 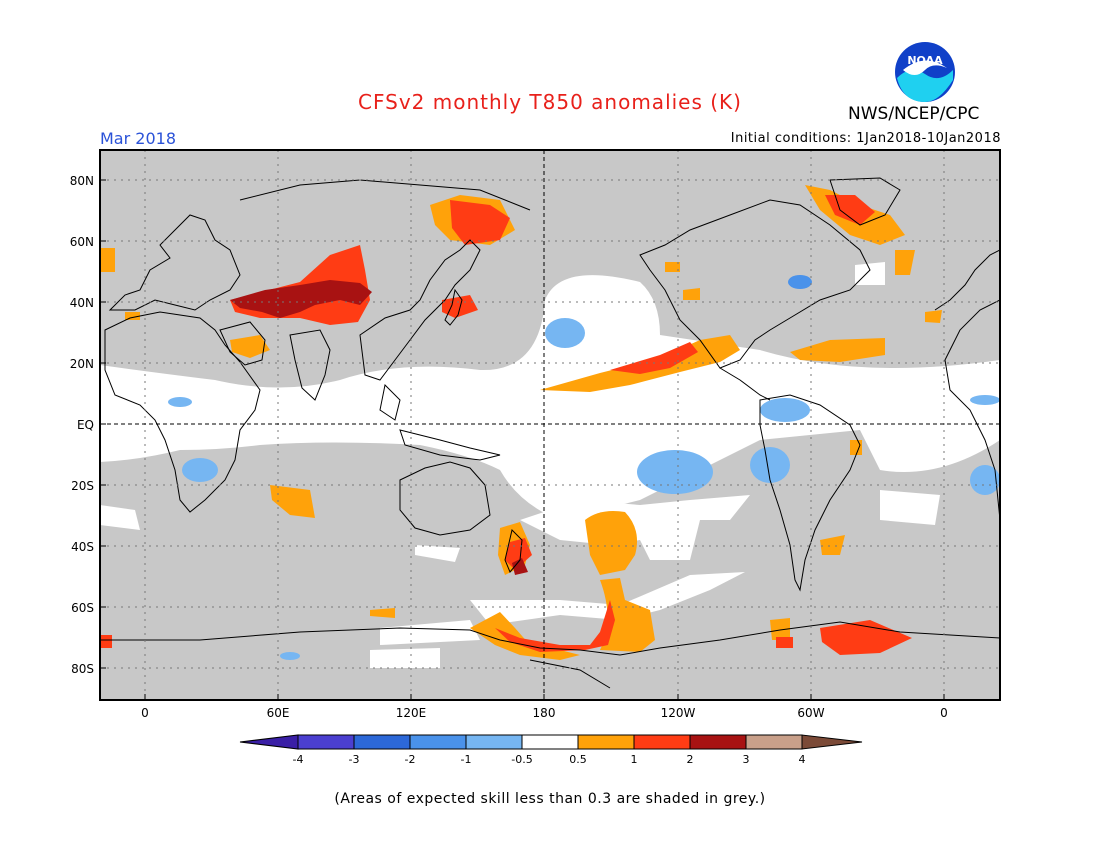 What do you see at coordinates (925, 60) in the screenshot?
I see `logo-text: NOAA` at bounding box center [925, 60].